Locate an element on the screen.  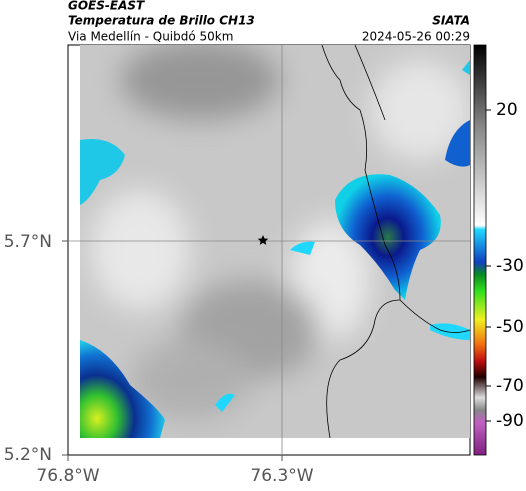
lon-label: 76.8°W is located at coordinates (67, 476).